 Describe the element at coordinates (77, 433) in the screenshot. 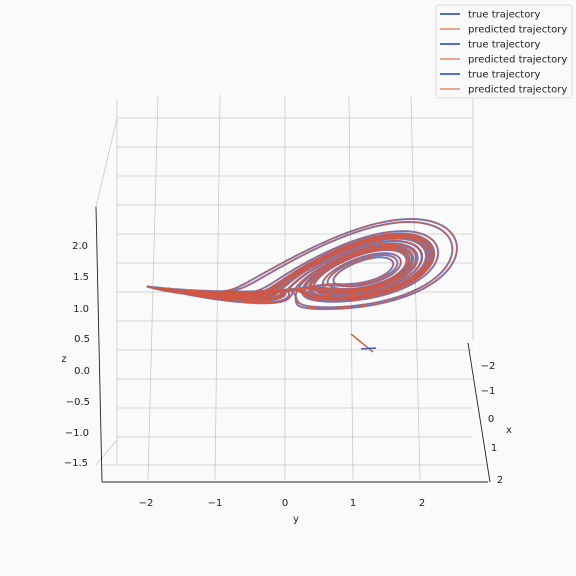

I see `z-tick-label: −1.0` at that location.